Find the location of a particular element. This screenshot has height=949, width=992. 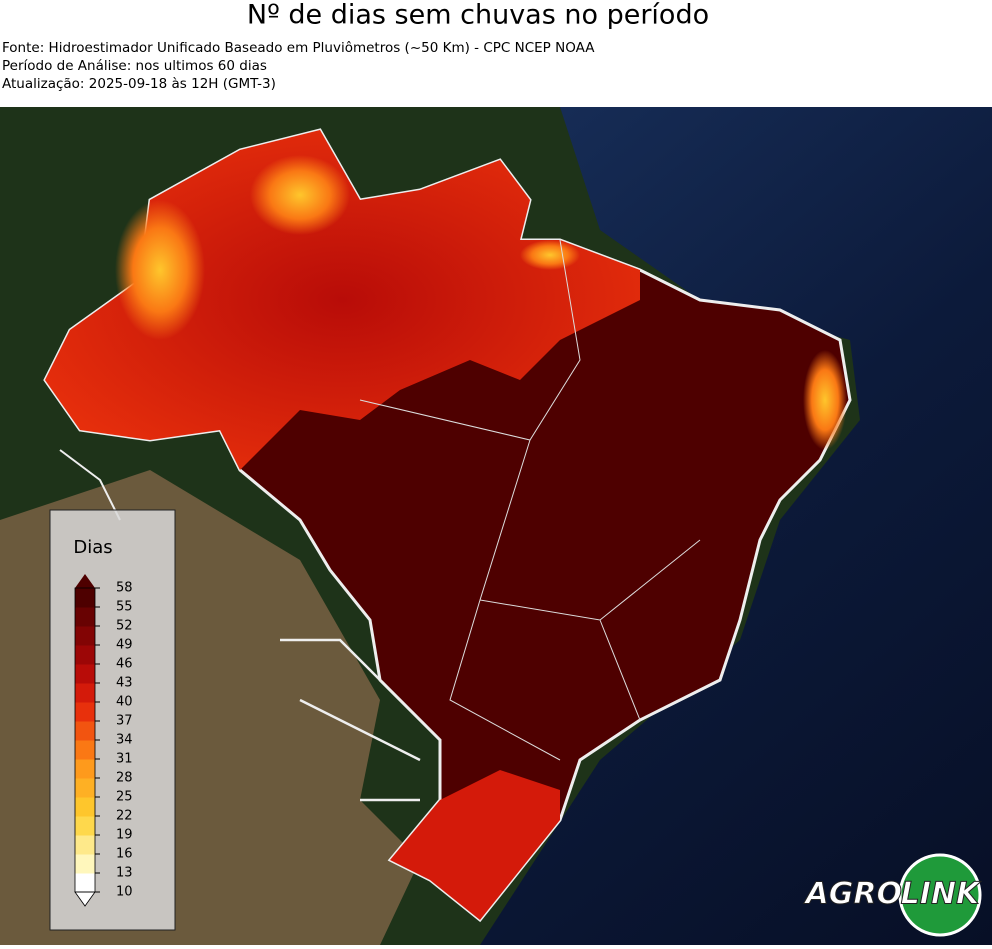

logo-text: LINK is located at coordinates (941, 894).